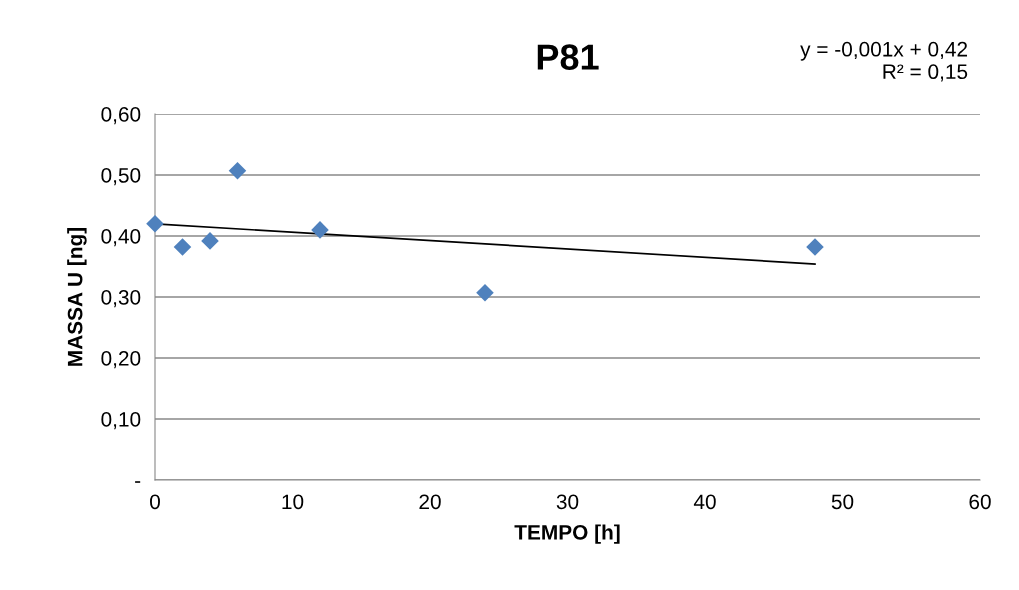  What do you see at coordinates (704, 502) in the screenshot?
I see `x-tick-label: 40` at bounding box center [704, 502].